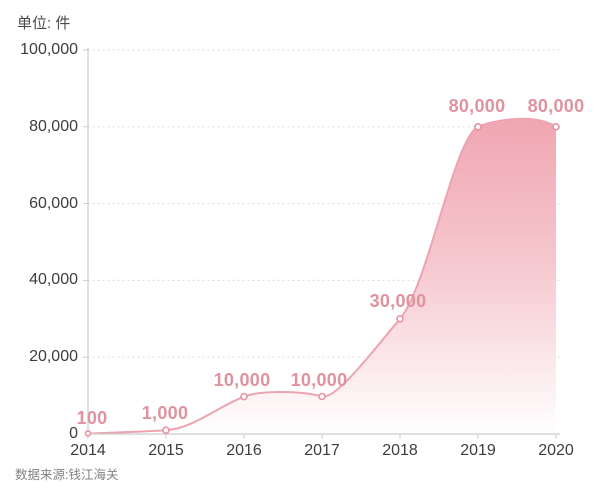 Image resolution: width=600 pixels, height=495 pixels. What do you see at coordinates (88, 433) in the screenshot?
I see `data-point-2014` at bounding box center [88, 433].